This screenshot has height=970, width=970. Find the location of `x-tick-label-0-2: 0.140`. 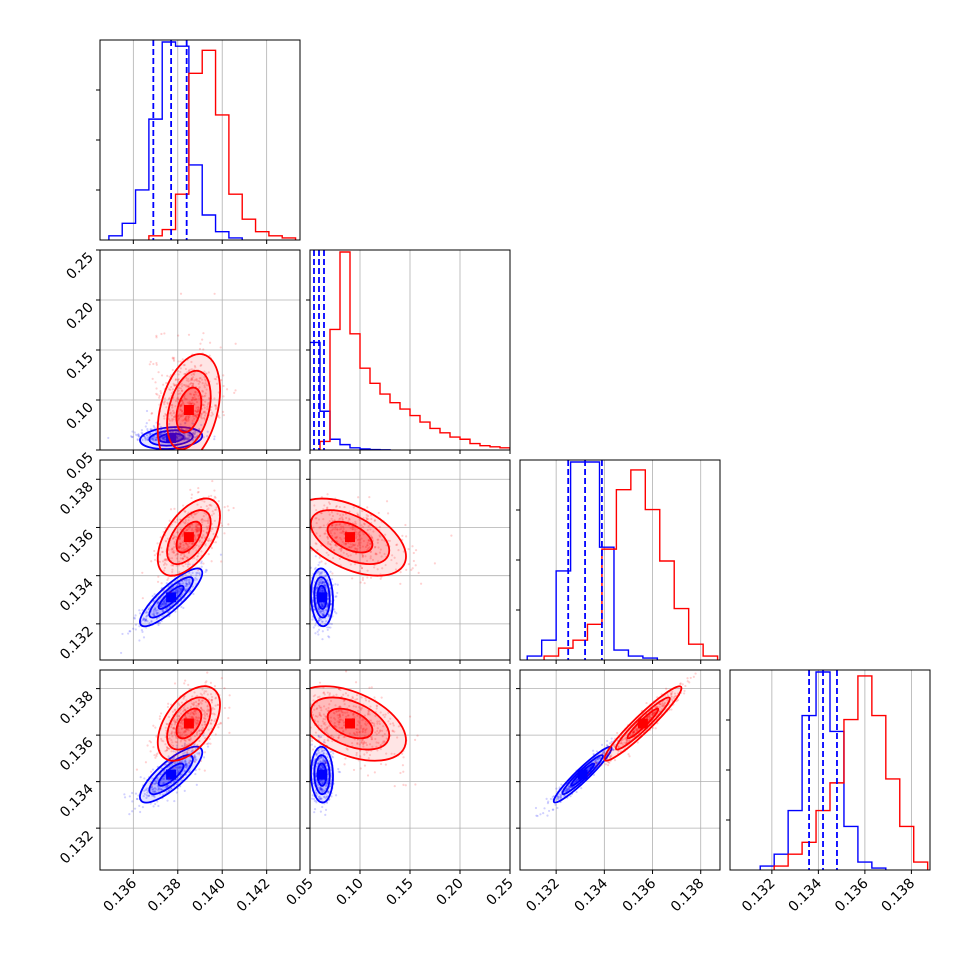

x-tick-label-0-2: 0.140 is located at coordinates (209, 896).